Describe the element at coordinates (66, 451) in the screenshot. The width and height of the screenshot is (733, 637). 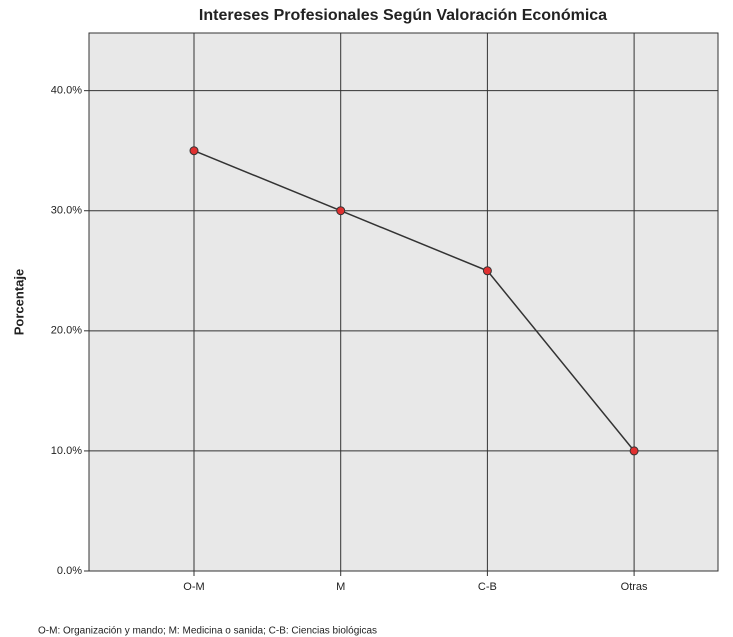
I see `y-tick-label: 10.0%` at that location.